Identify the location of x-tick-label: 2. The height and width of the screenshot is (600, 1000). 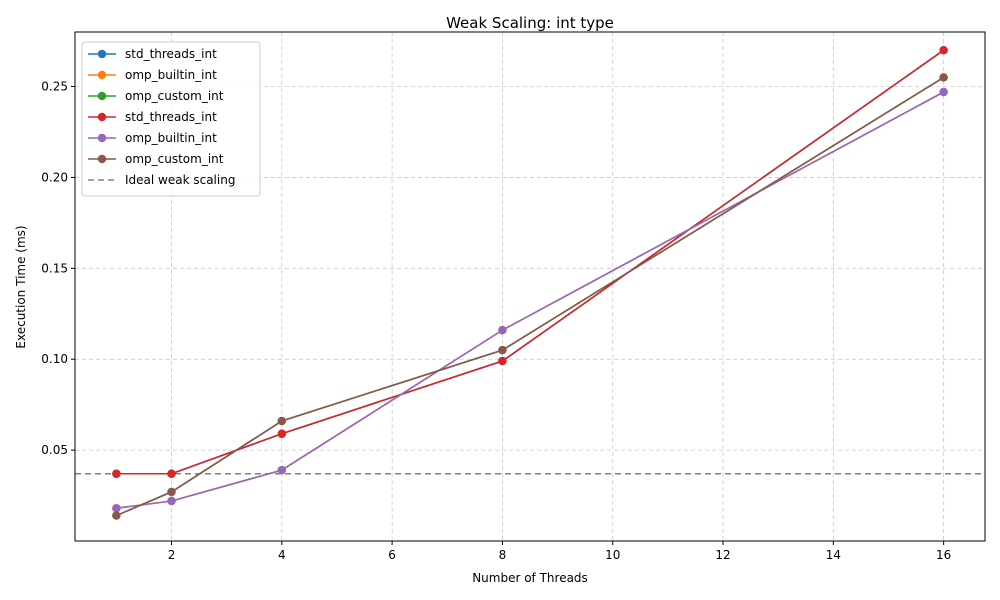
(172, 555).